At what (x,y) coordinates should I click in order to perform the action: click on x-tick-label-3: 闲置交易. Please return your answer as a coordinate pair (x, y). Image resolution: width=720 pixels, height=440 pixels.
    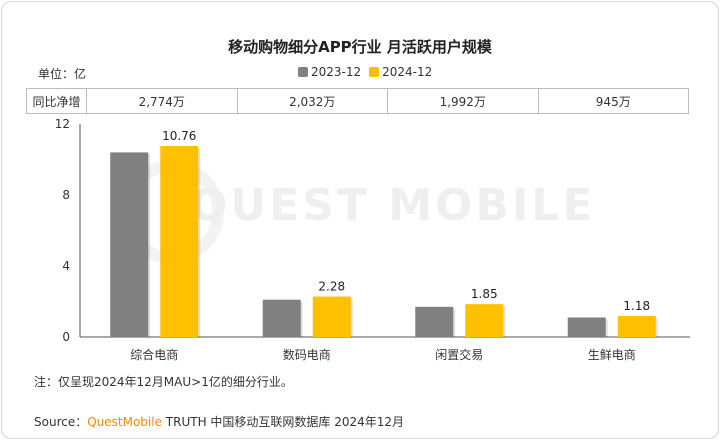
    Looking at the image, I should click on (459, 354).